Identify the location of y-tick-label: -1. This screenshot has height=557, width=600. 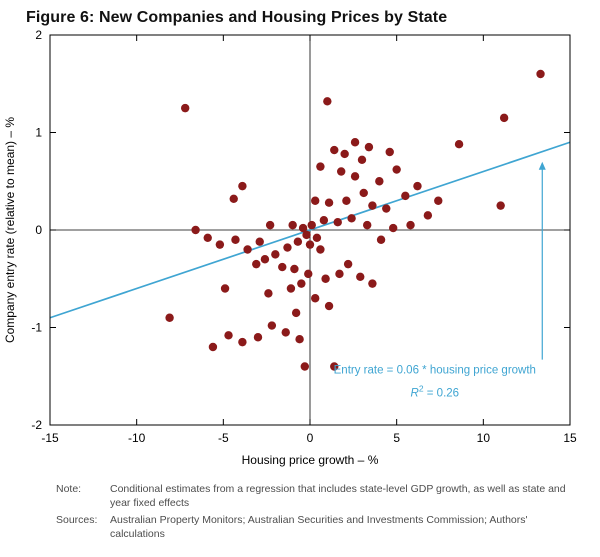
(36, 328).